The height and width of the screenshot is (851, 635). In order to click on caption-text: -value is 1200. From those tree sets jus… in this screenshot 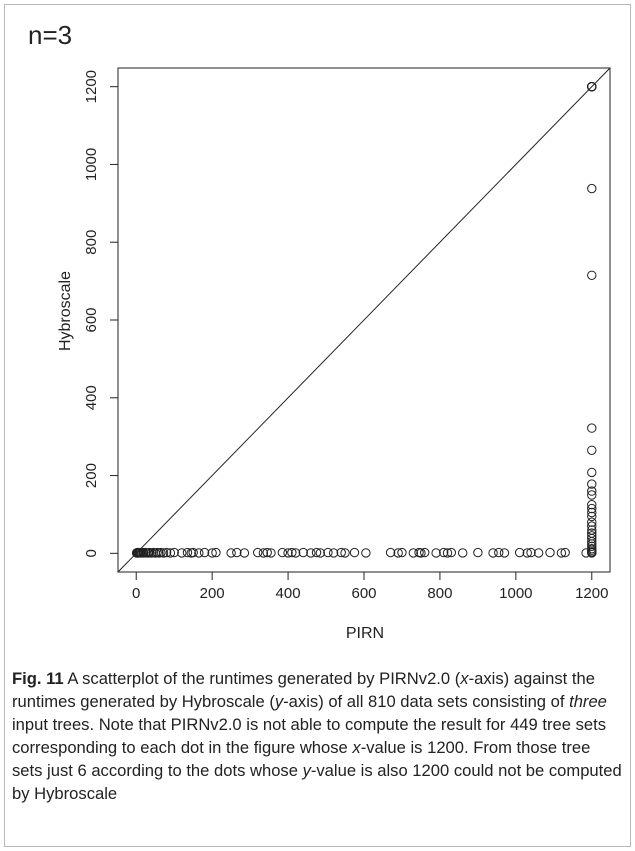, I will do `click(301, 759)`.